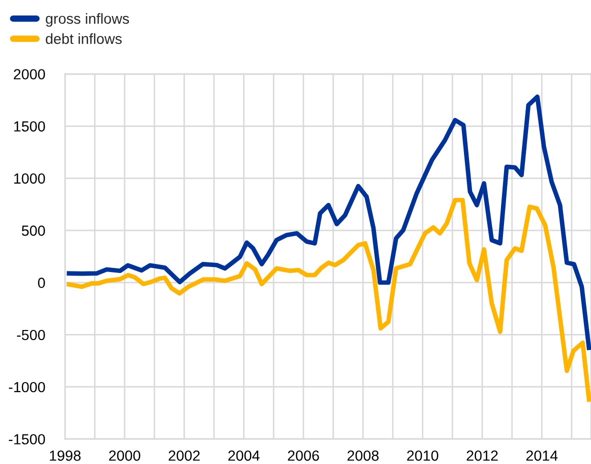  What do you see at coordinates (41, 283) in the screenshot?
I see `y-tick-label: 0` at bounding box center [41, 283].